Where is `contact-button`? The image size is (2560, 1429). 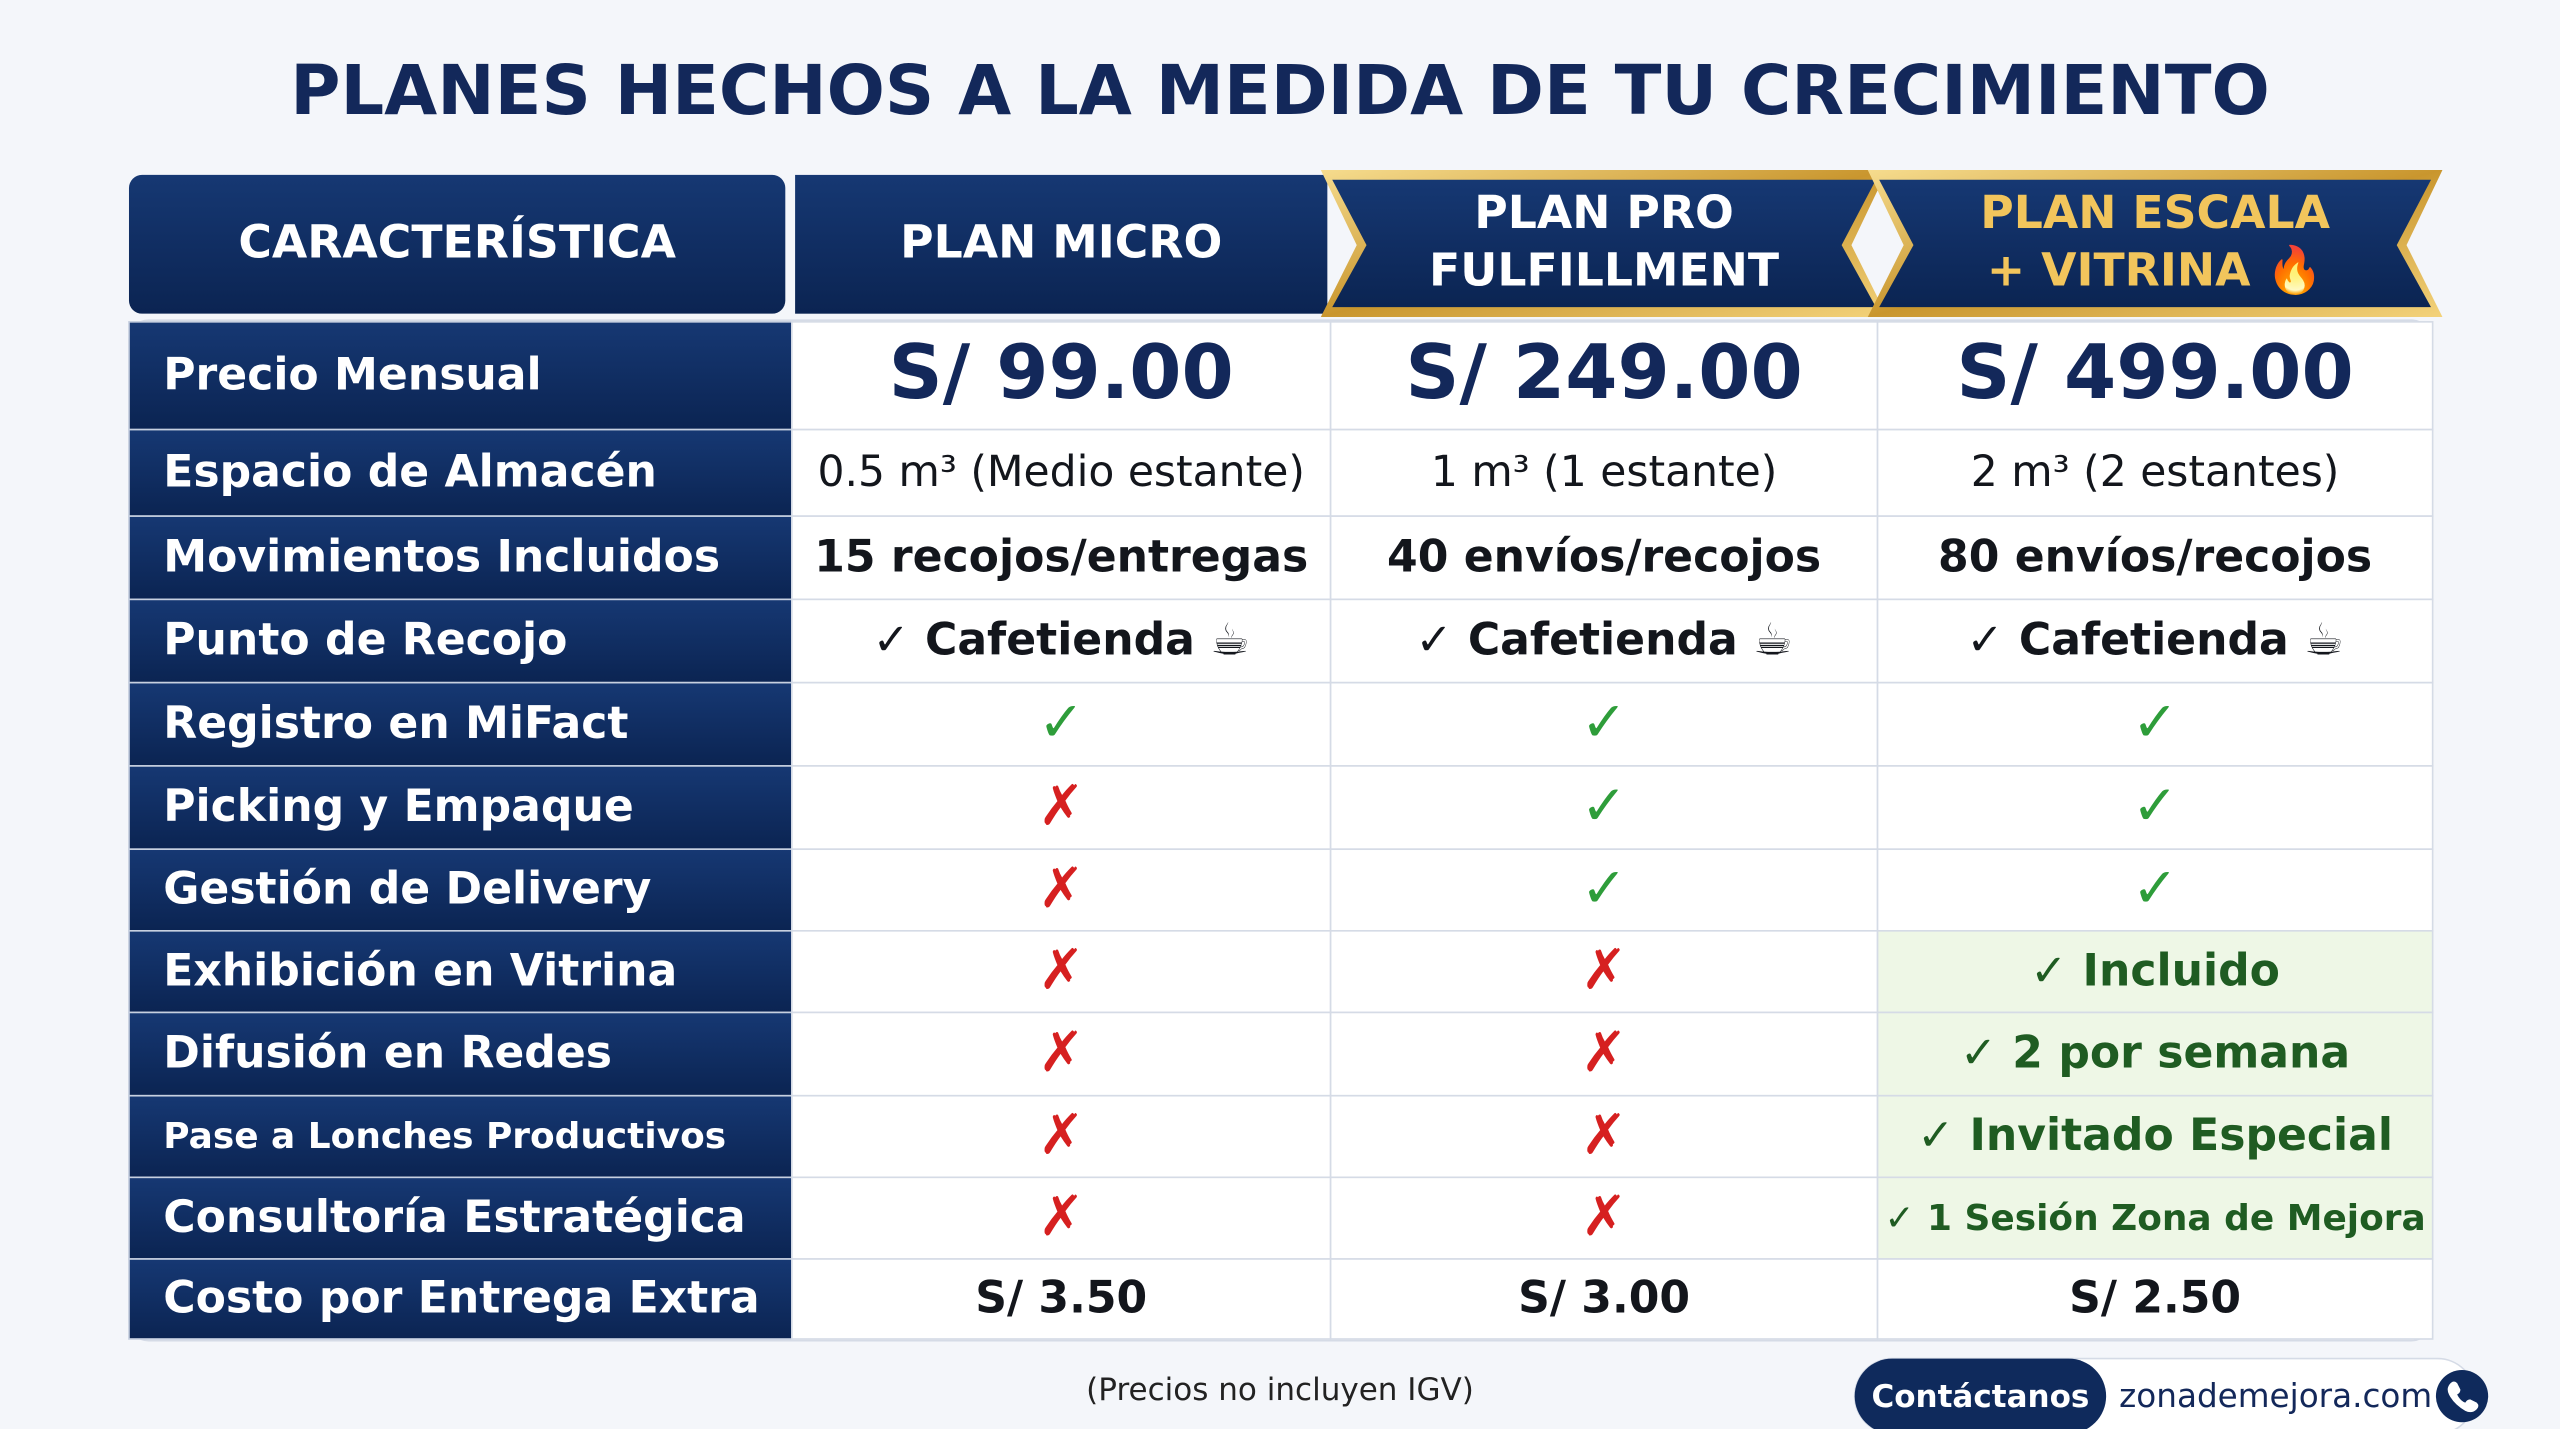 contact-button is located at coordinates (1980, 1393).